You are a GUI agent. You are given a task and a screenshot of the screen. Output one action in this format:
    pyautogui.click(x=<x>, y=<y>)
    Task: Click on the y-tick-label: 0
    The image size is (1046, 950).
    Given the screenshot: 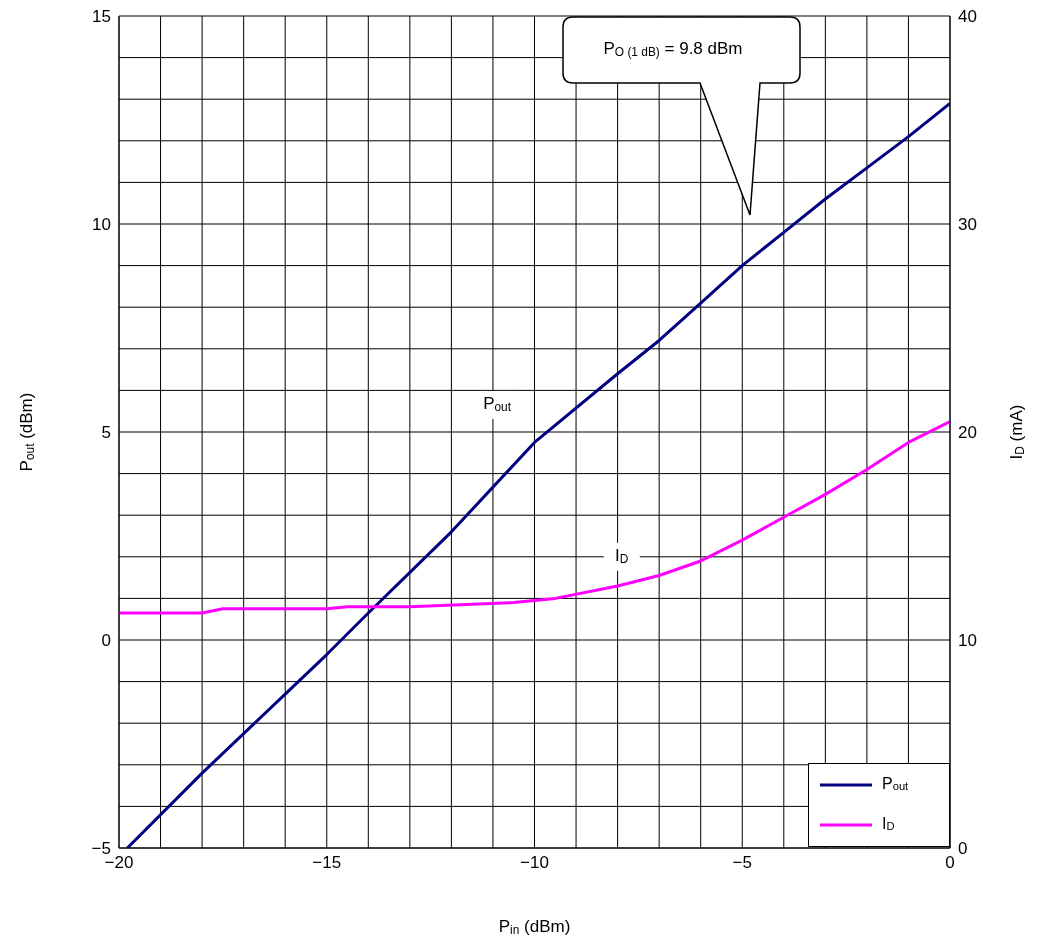 What is the action you would take?
    pyautogui.click(x=106, y=641)
    